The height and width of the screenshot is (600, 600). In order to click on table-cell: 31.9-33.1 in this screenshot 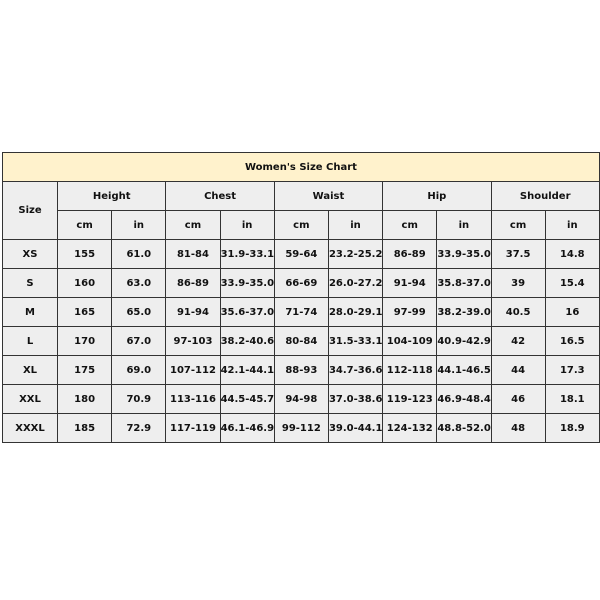, I will do `click(247, 254)`.